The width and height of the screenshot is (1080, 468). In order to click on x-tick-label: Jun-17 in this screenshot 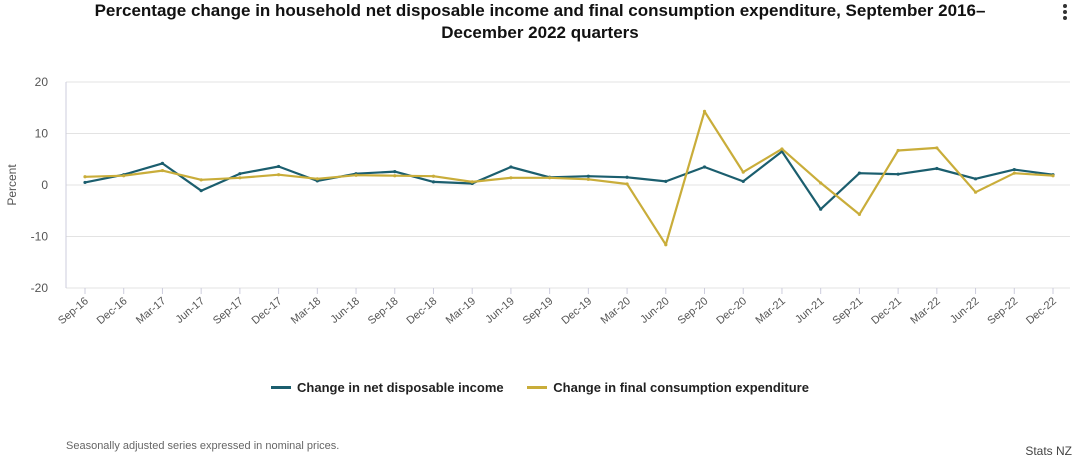, I will do `click(190, 310)`.